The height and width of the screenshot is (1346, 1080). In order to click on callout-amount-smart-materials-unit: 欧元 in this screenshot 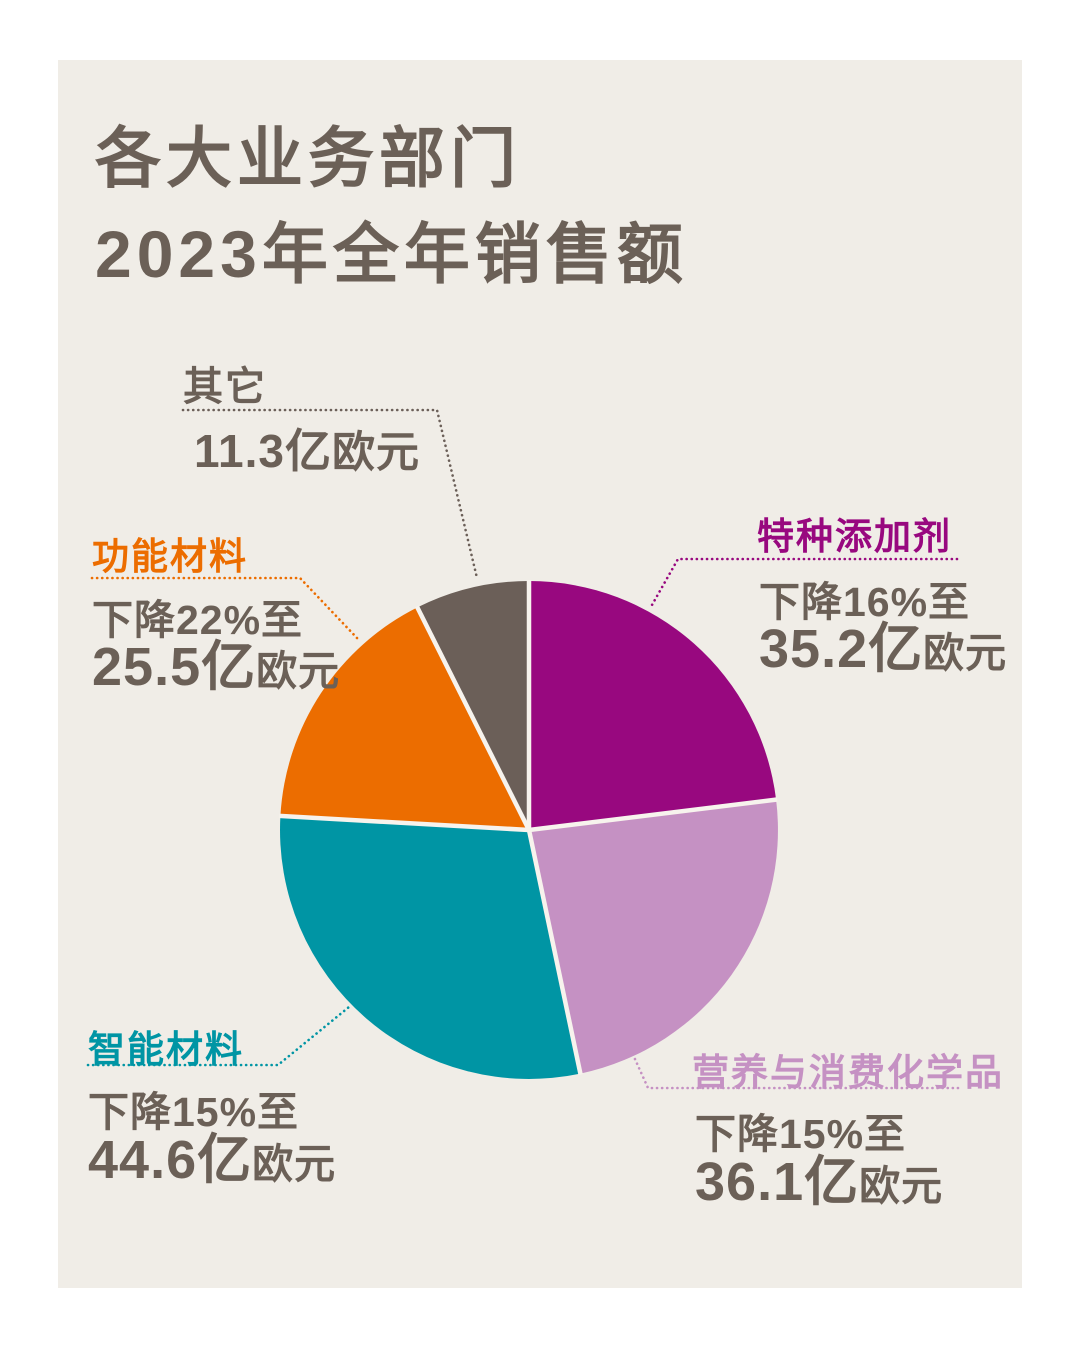, I will do `click(294, 1164)`.